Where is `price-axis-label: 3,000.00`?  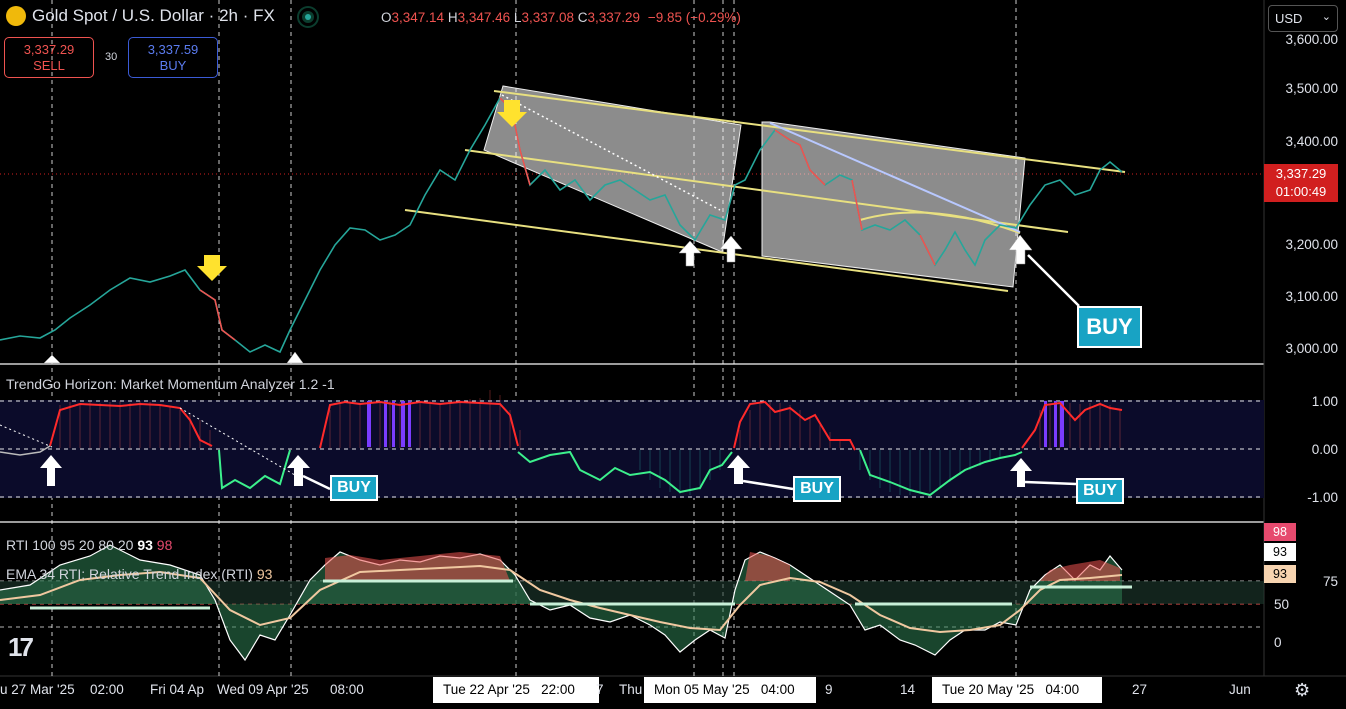
price-axis-label: 3,000.00 is located at coordinates (1311, 348).